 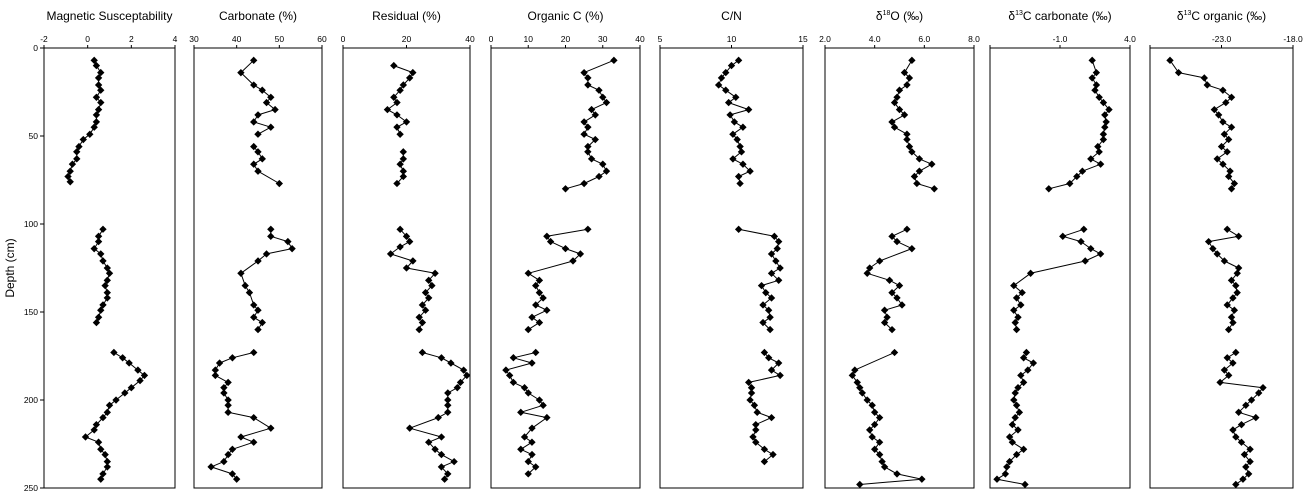 I want to click on panel-7: δ13C carbonate (‰) -1.0 4.0, so click(x=1062, y=249).